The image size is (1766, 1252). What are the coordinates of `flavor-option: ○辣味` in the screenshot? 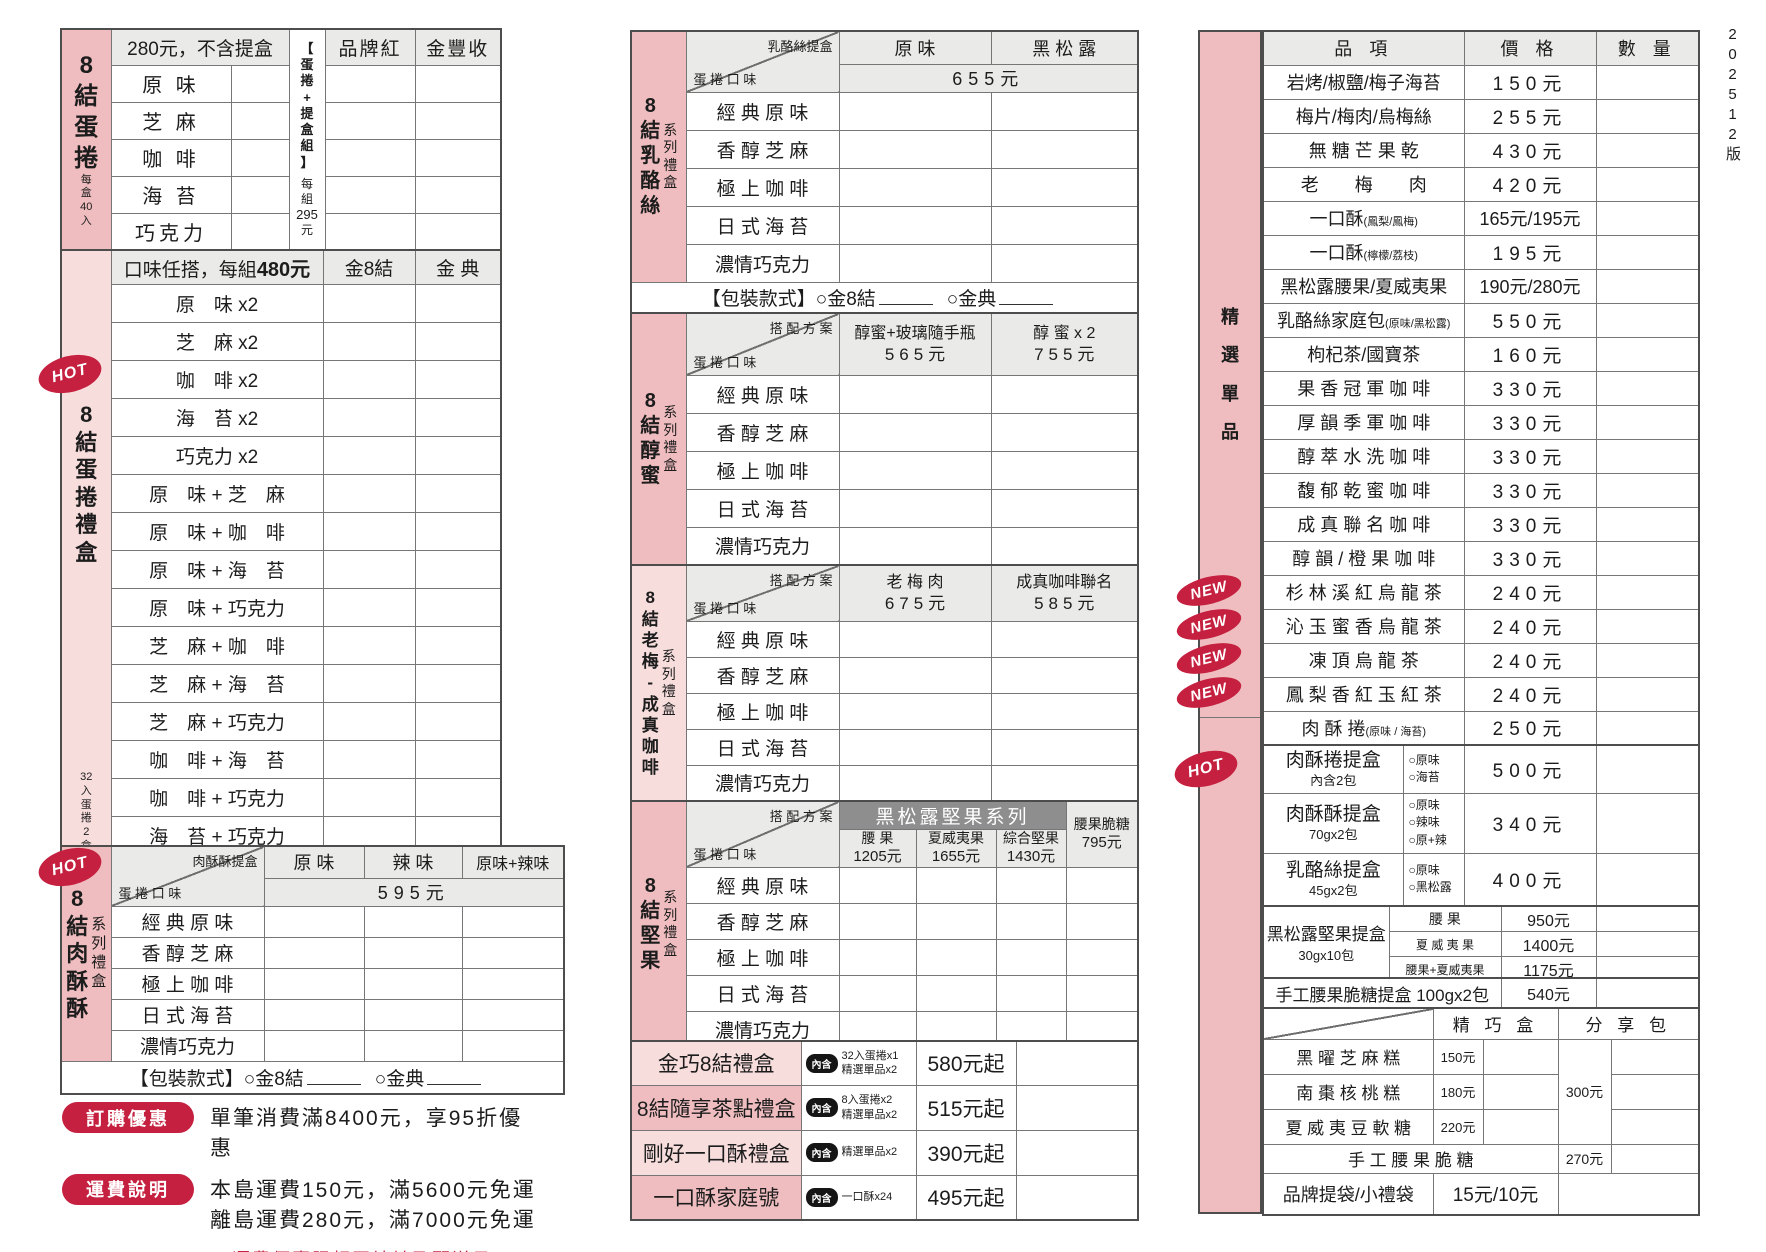 It's located at (1424, 822).